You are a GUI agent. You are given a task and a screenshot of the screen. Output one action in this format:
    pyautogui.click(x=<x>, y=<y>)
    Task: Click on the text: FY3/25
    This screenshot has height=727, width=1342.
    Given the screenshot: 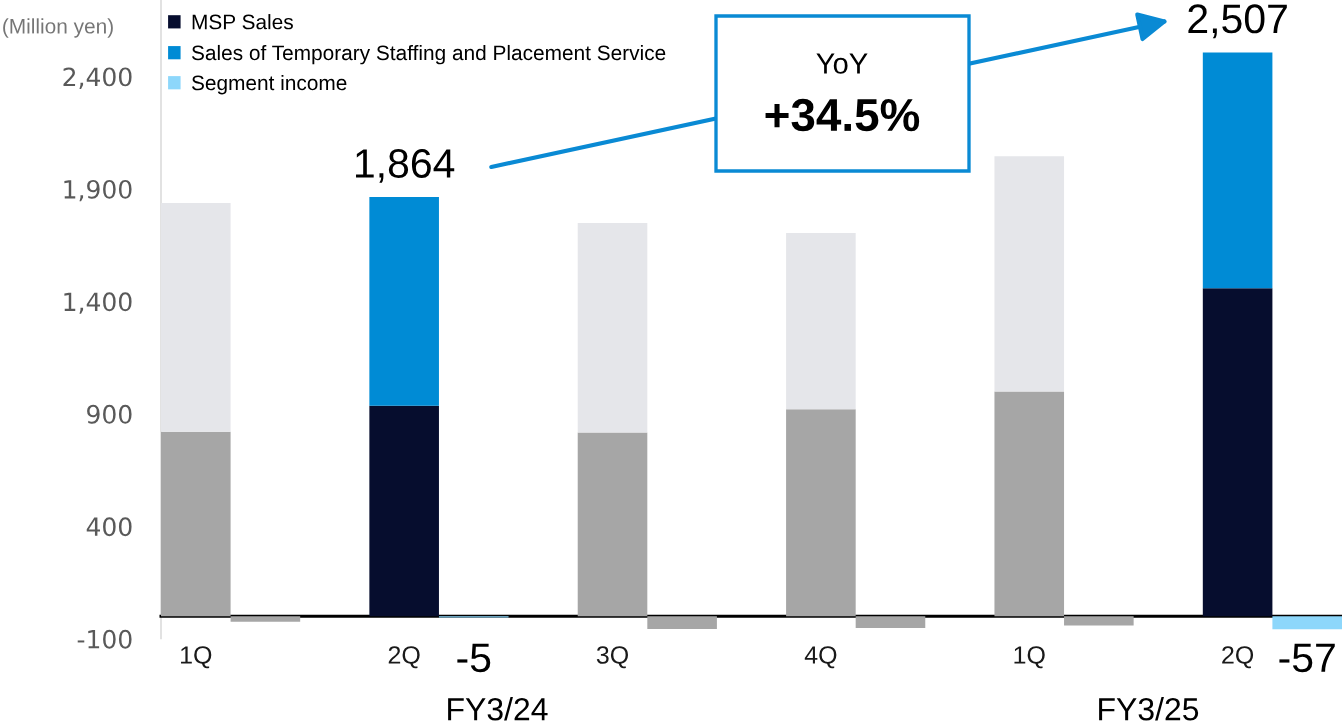 What is the action you would take?
    pyautogui.click(x=1149, y=709)
    